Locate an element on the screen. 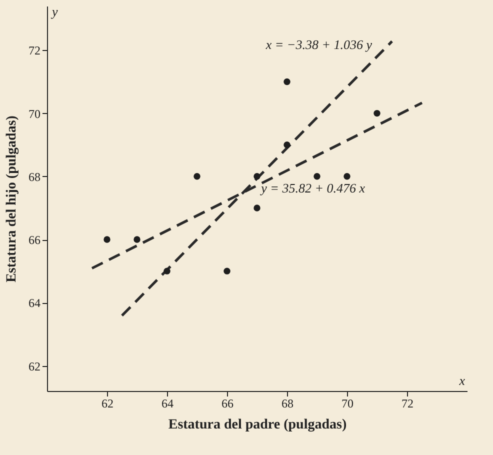 This screenshot has width=493, height=455. x-tick-label: 72 is located at coordinates (408, 403).